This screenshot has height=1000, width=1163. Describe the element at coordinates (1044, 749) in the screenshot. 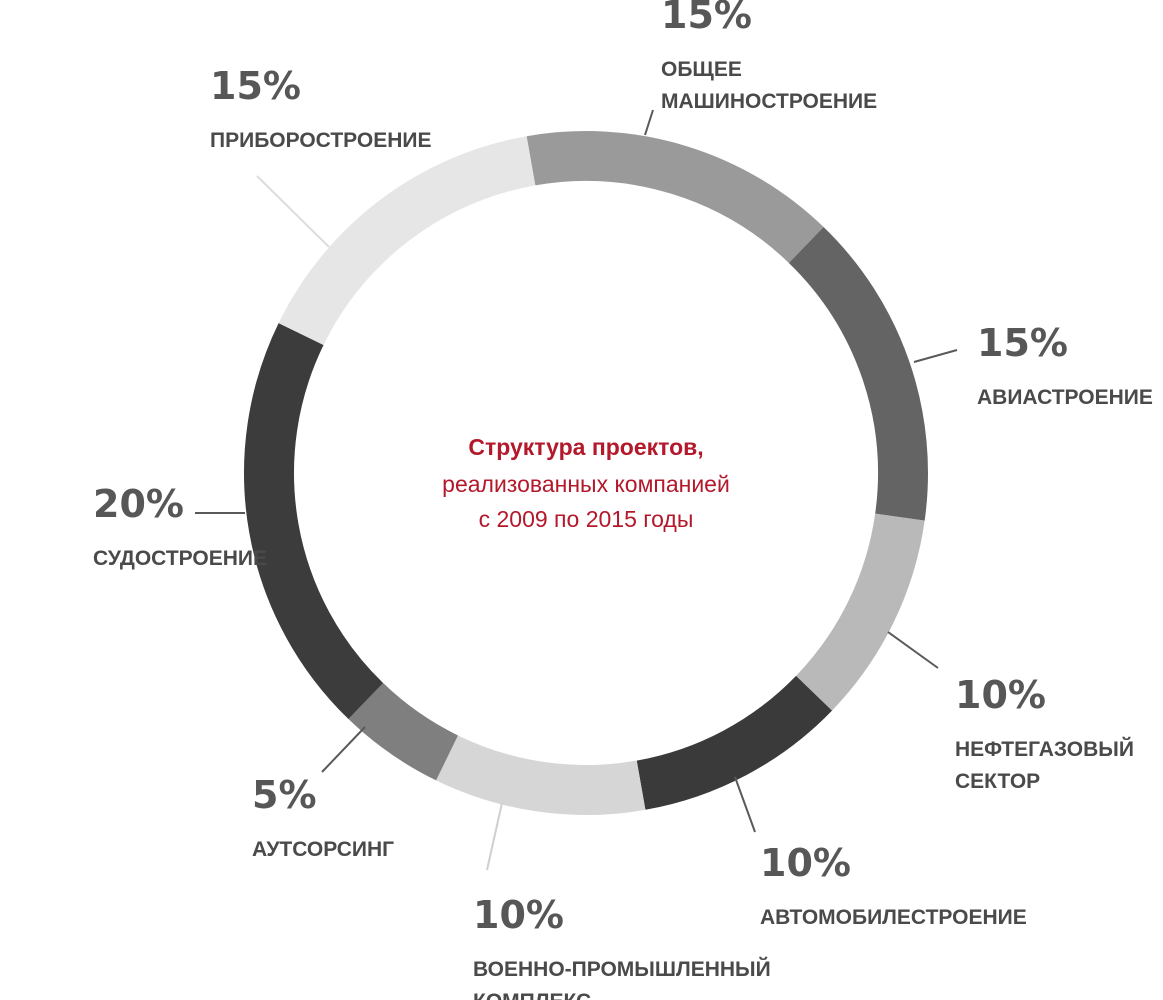

I see `slice-category-label: НЕФТЕГАЗОВЫЙ` at that location.